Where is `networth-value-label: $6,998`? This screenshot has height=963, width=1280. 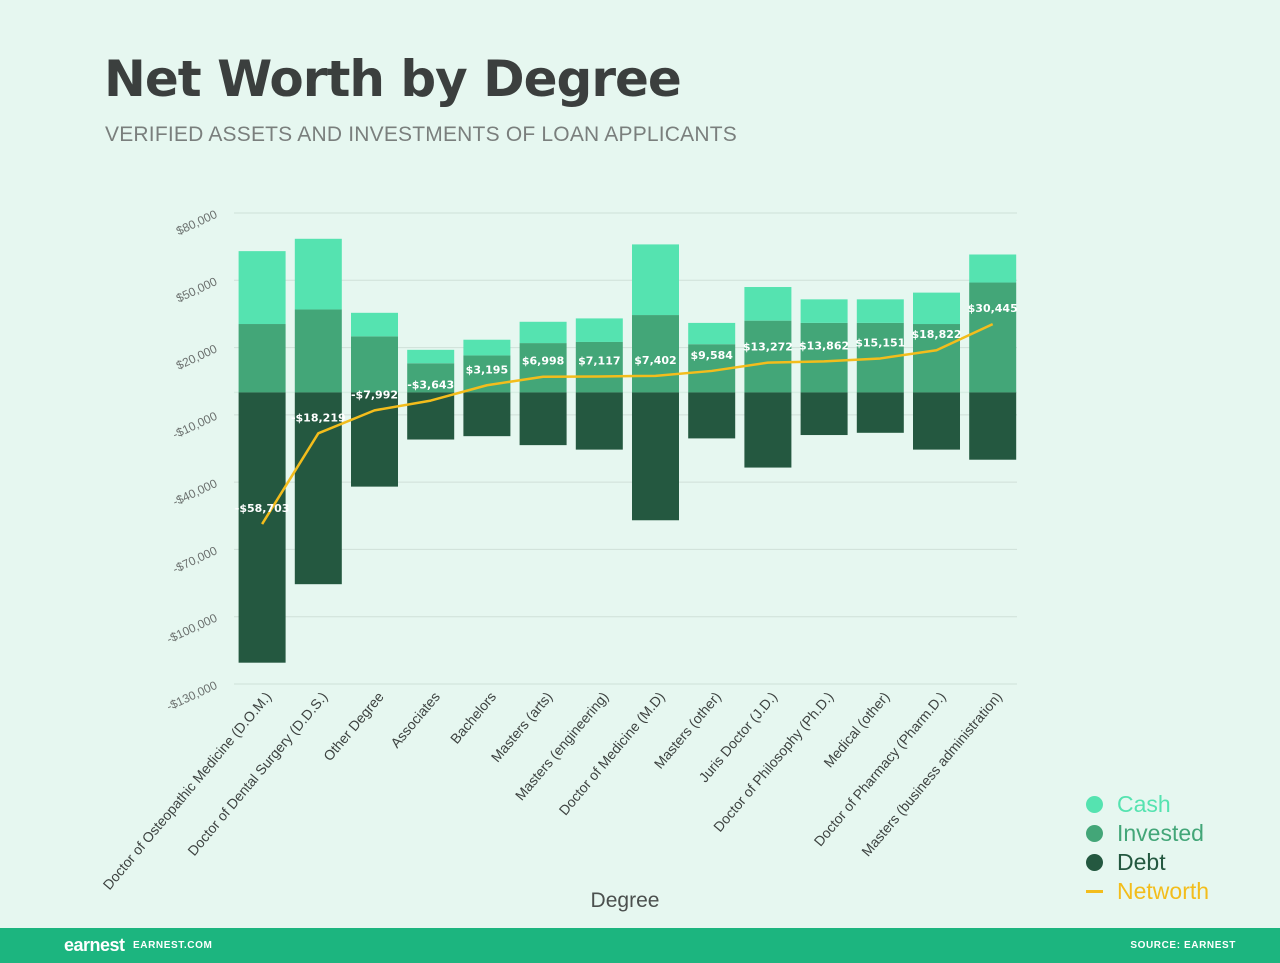 networth-value-label: $6,998 is located at coordinates (543, 361).